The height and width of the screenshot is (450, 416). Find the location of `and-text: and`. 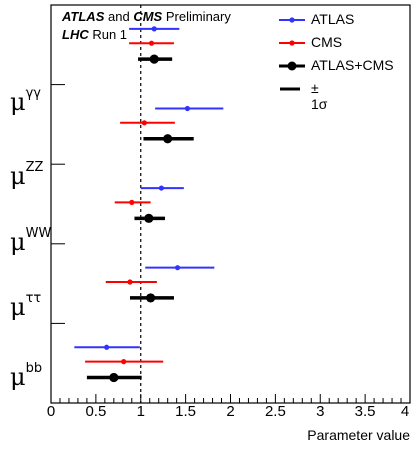

and-text: and is located at coordinates (119, 16).